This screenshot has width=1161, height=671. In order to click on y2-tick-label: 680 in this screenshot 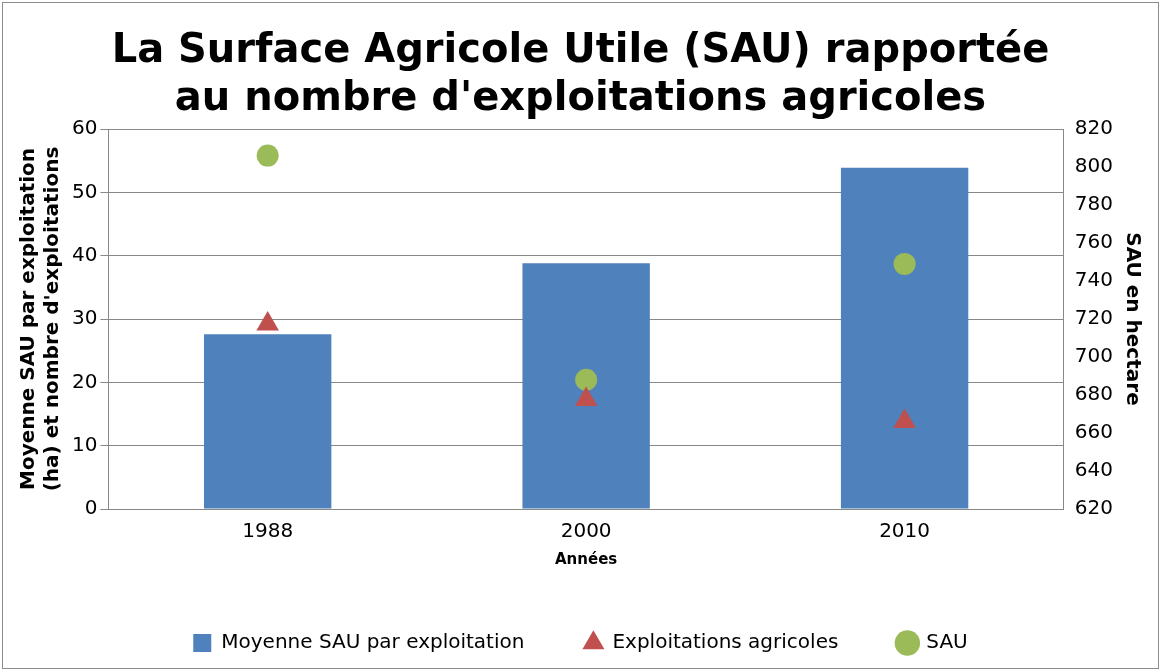, I will do `click(1094, 393)`.